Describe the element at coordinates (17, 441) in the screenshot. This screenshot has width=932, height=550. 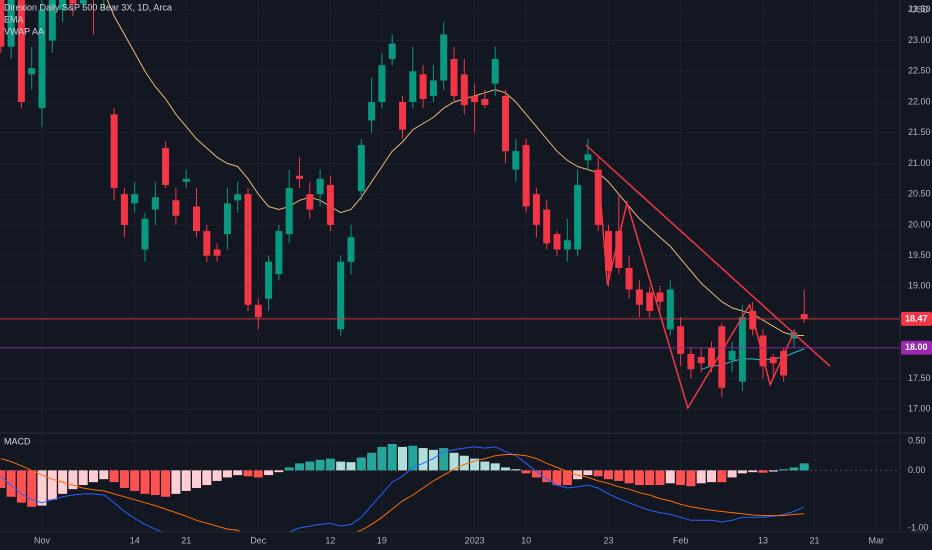
I see `macd-title: MACD` at that location.